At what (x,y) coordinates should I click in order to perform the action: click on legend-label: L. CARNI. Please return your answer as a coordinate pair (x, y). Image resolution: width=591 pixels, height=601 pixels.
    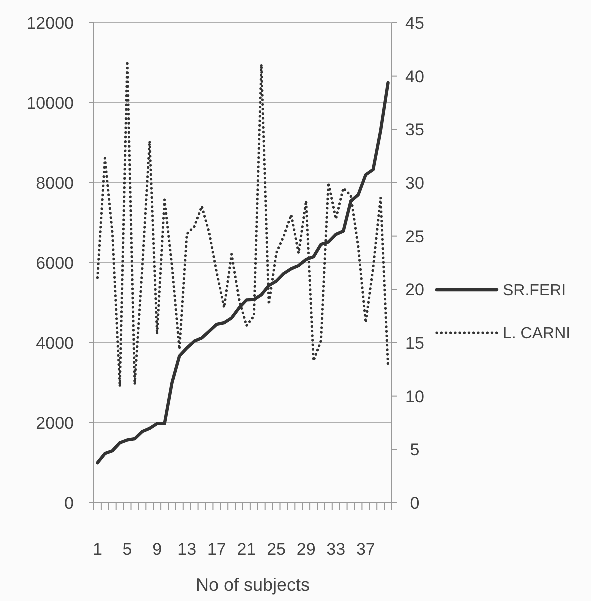
    Looking at the image, I should click on (537, 334).